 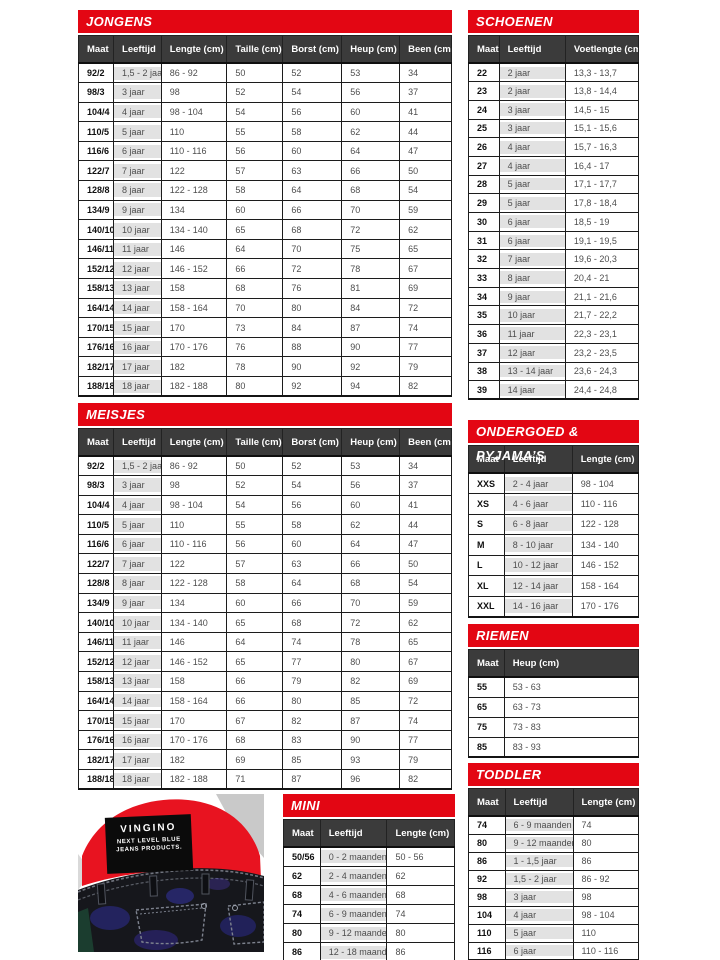 I want to click on table-cell: 56, so click(x=255, y=544).